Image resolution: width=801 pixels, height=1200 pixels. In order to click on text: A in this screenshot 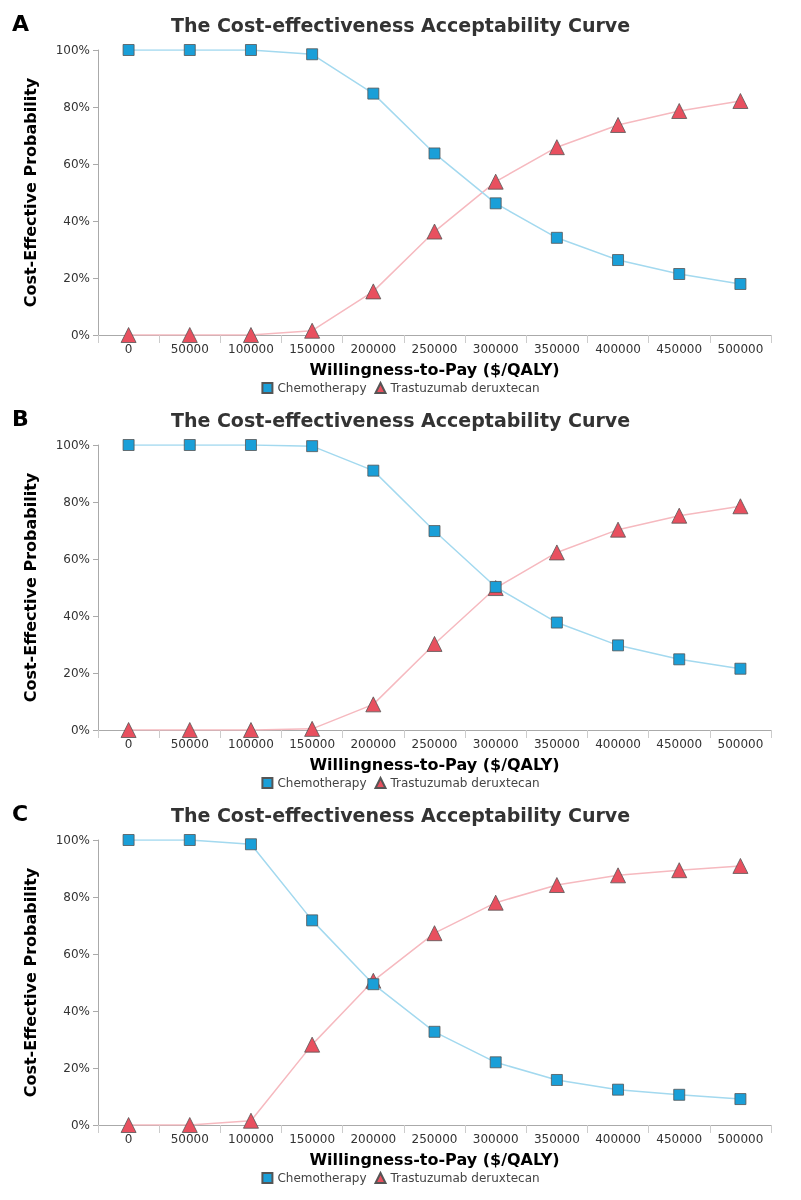, I will do `click(21, 23)`.